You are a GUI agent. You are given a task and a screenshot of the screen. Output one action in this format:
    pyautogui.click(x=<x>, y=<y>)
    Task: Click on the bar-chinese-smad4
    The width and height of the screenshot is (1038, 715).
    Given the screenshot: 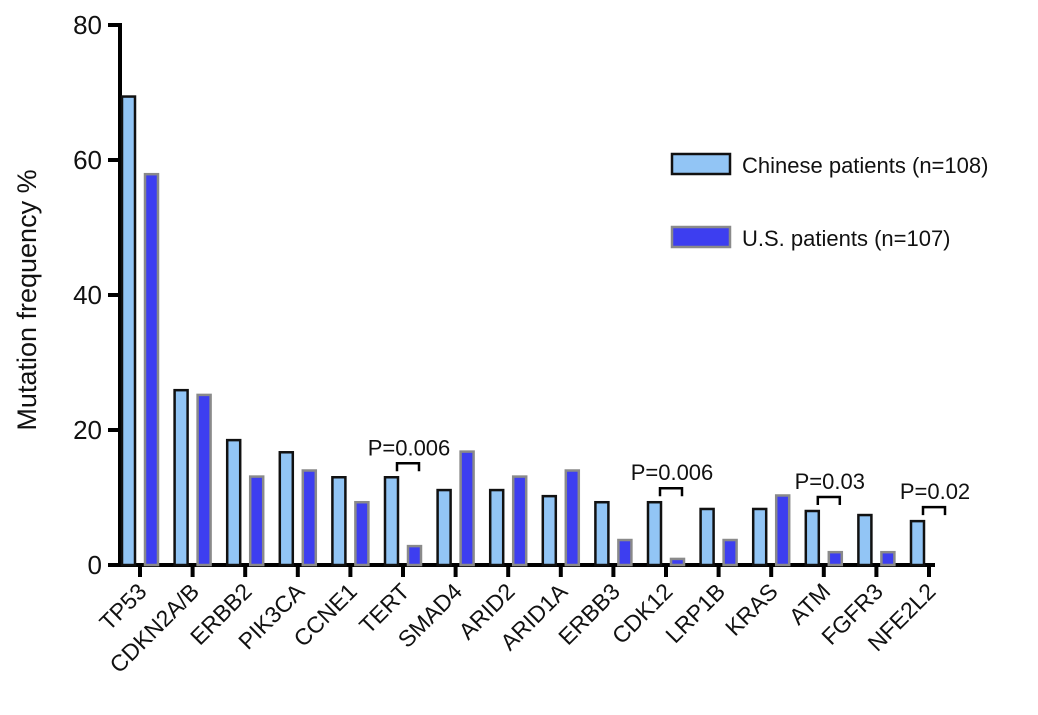 What is the action you would take?
    pyautogui.click(x=444, y=527)
    